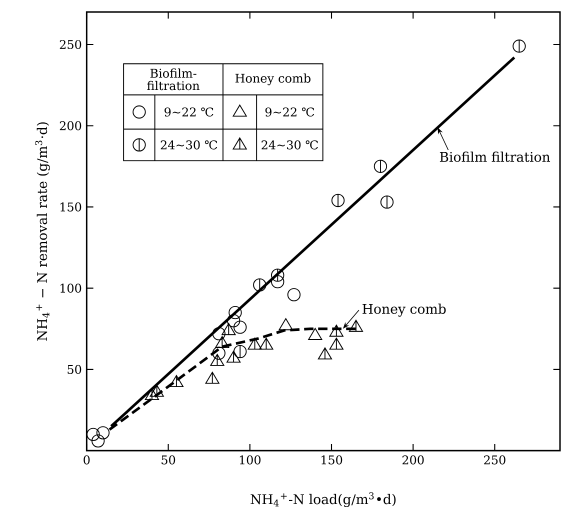 The image size is (580, 520). Describe the element at coordinates (169, 459) in the screenshot. I see `x-tick-label: 50` at that location.